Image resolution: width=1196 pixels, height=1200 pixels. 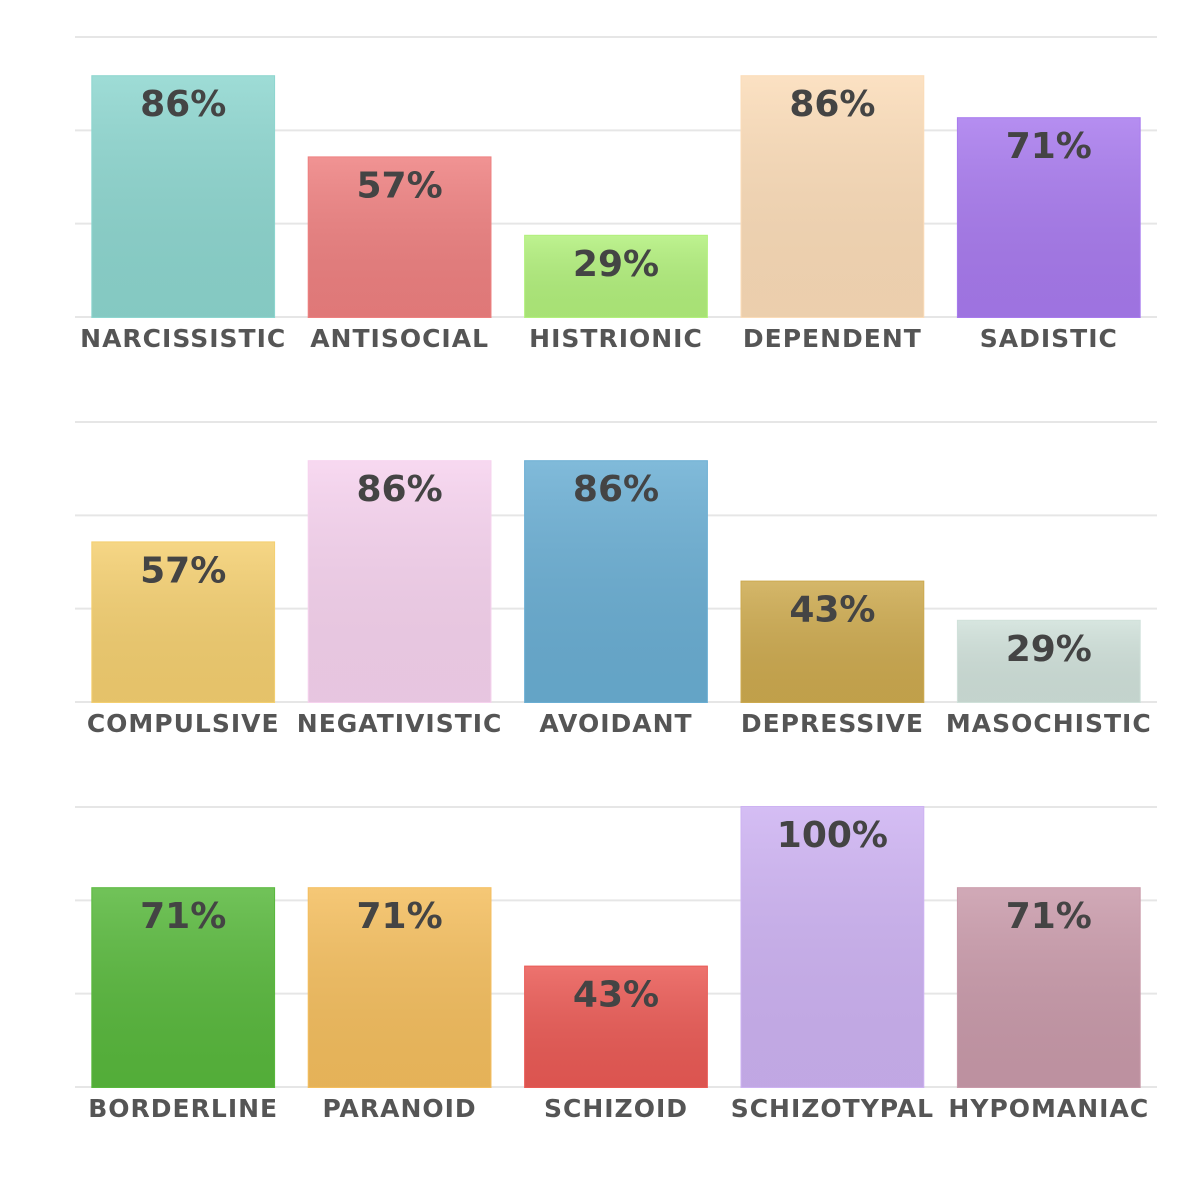 I want to click on x-tick-label: DEPRESSIVE, so click(x=832, y=723).